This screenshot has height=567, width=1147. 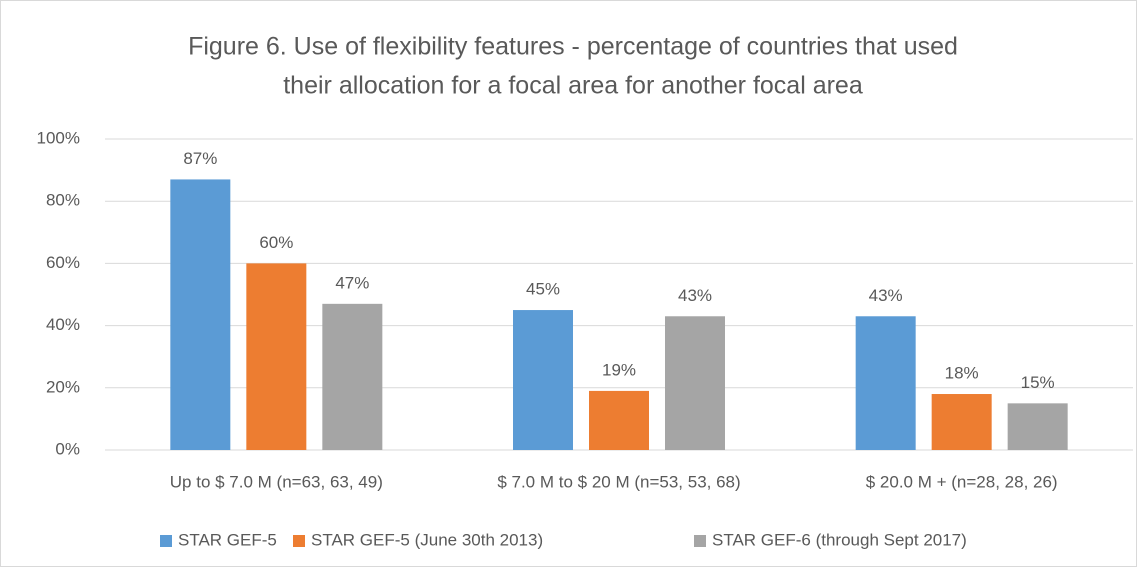 What do you see at coordinates (618, 481) in the screenshot?
I see `x-tick-label: $ 7.0 M to $ 20 M (n=53, 53, 68)` at bounding box center [618, 481].